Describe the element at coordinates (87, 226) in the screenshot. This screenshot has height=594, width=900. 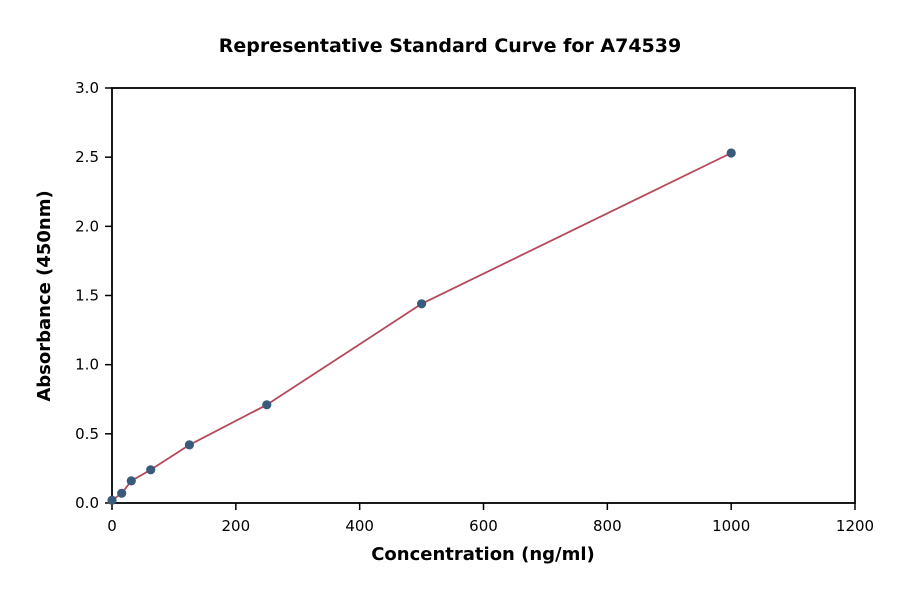
I see `y-tick-label: 2.0` at that location.